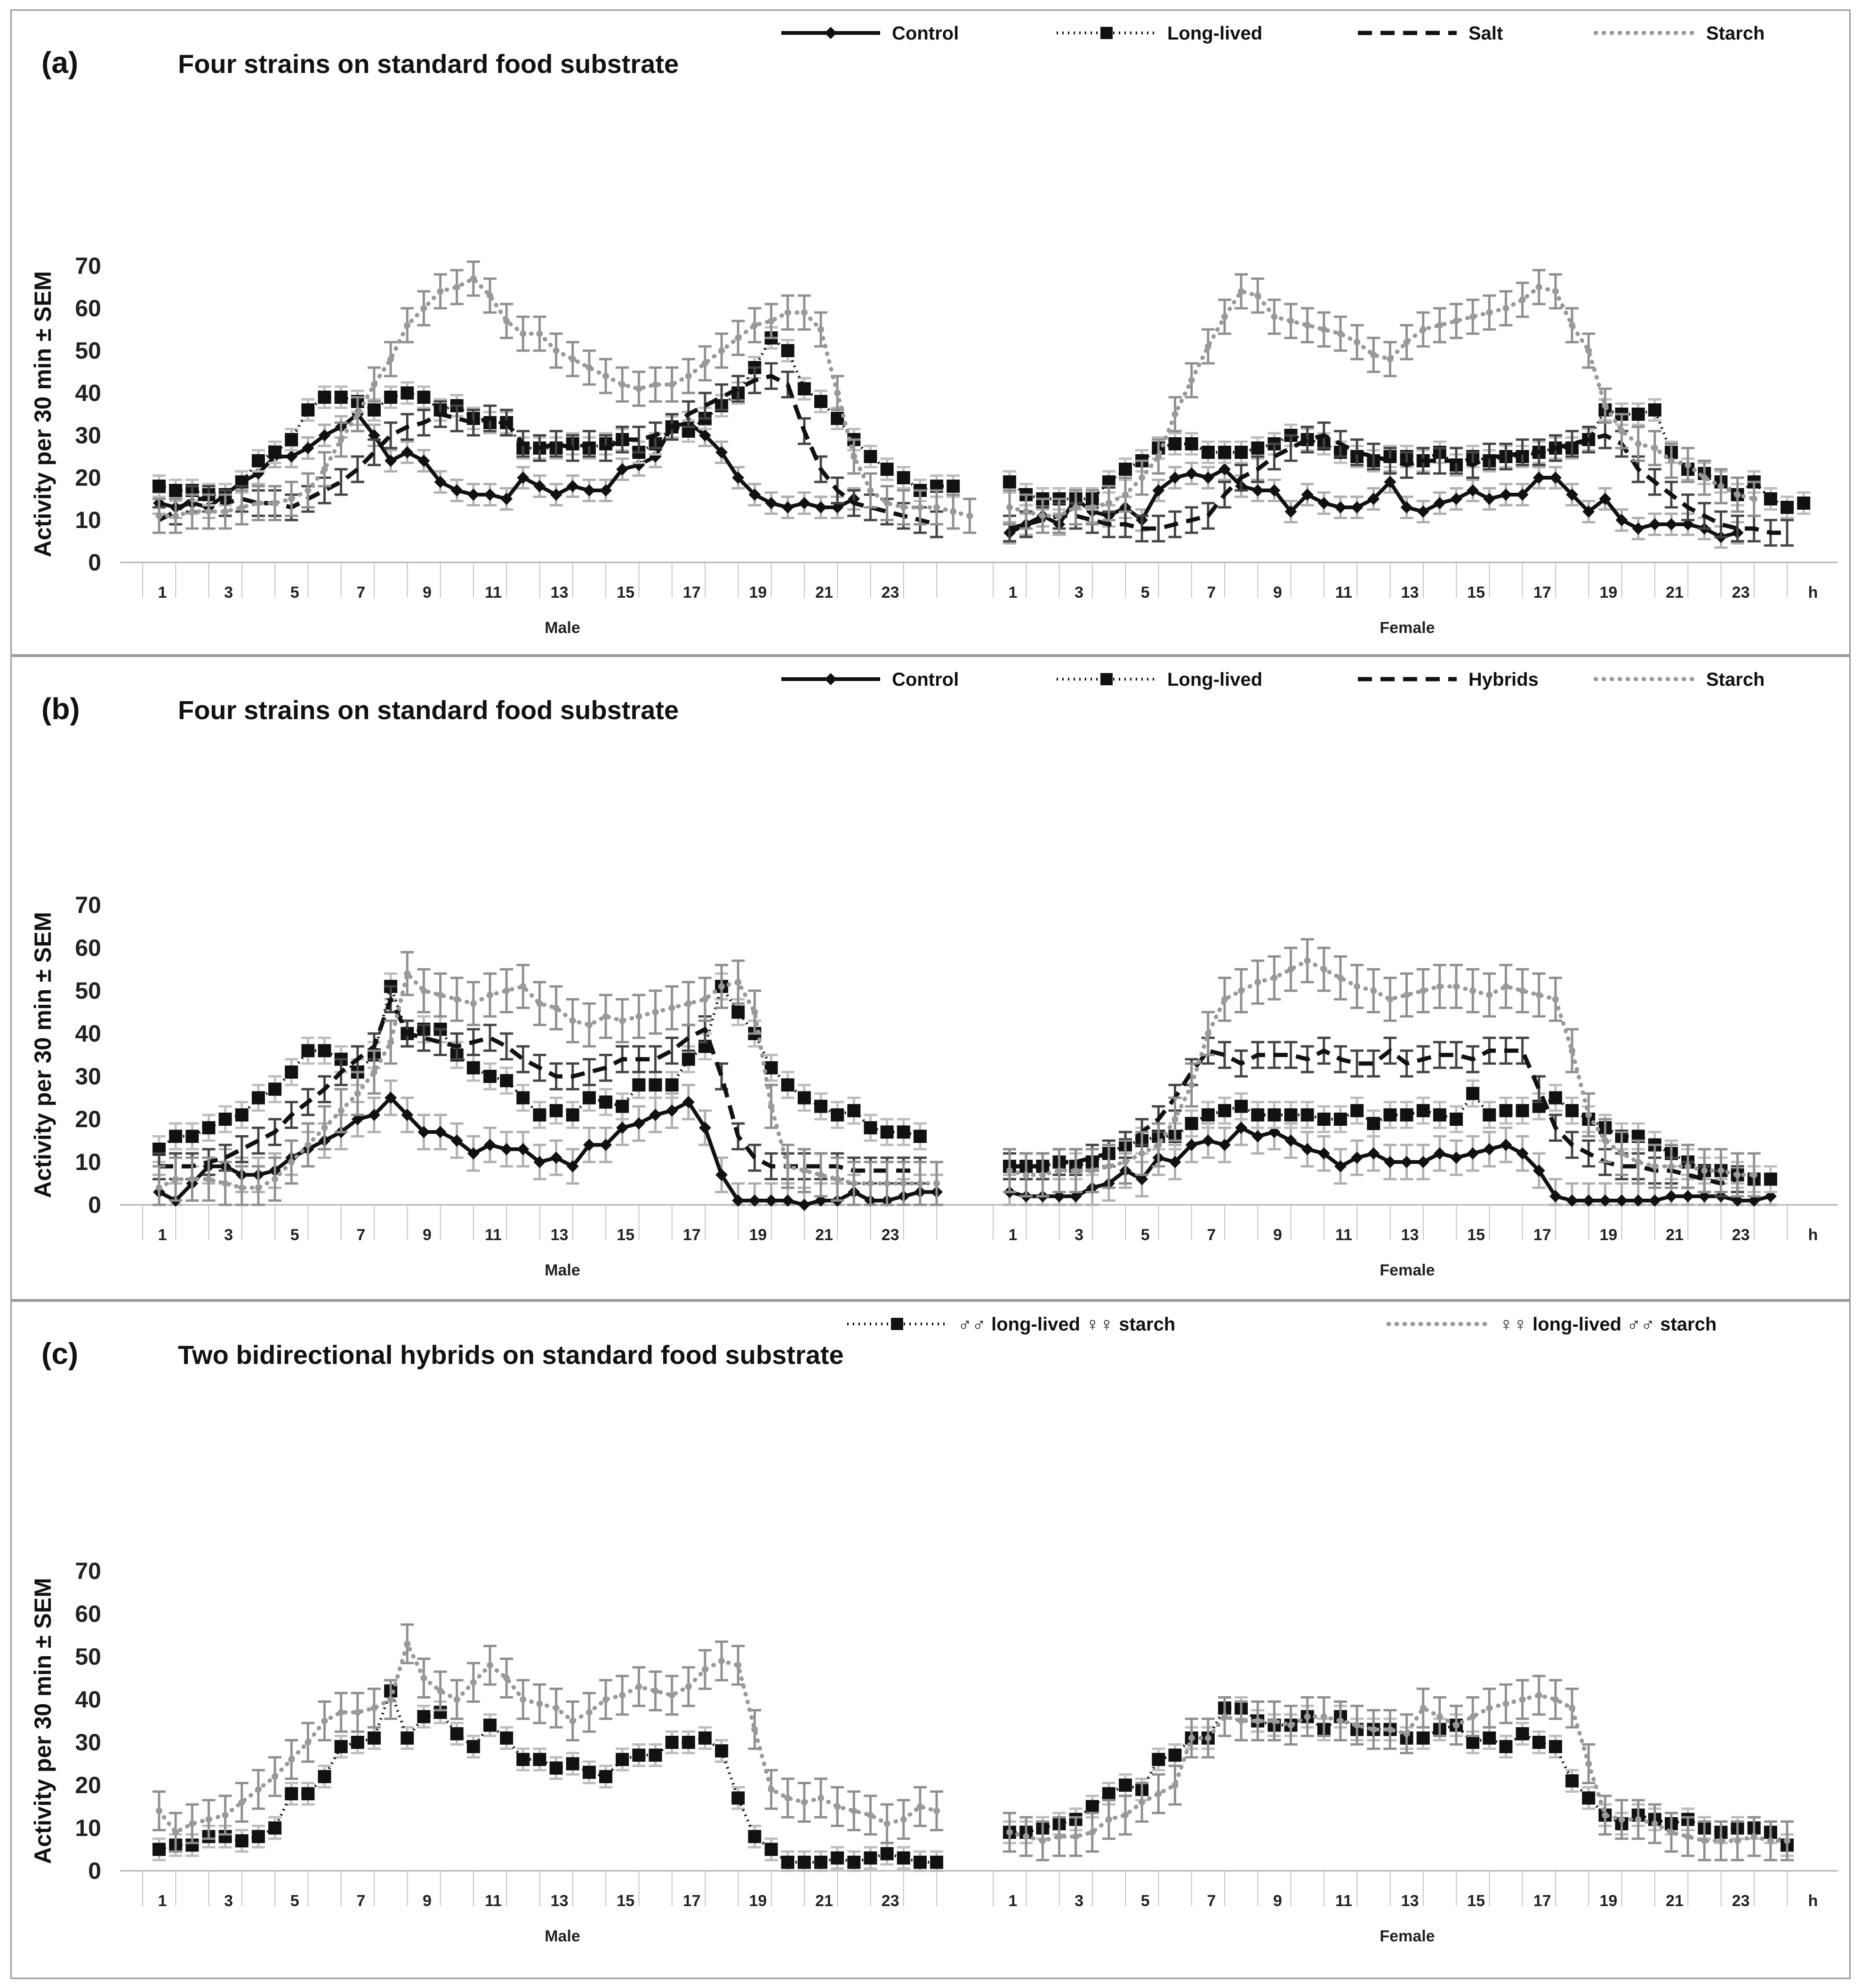  Describe the element at coordinates (1407, 628) in the screenshot. I see `x-group-label: Female` at that location.